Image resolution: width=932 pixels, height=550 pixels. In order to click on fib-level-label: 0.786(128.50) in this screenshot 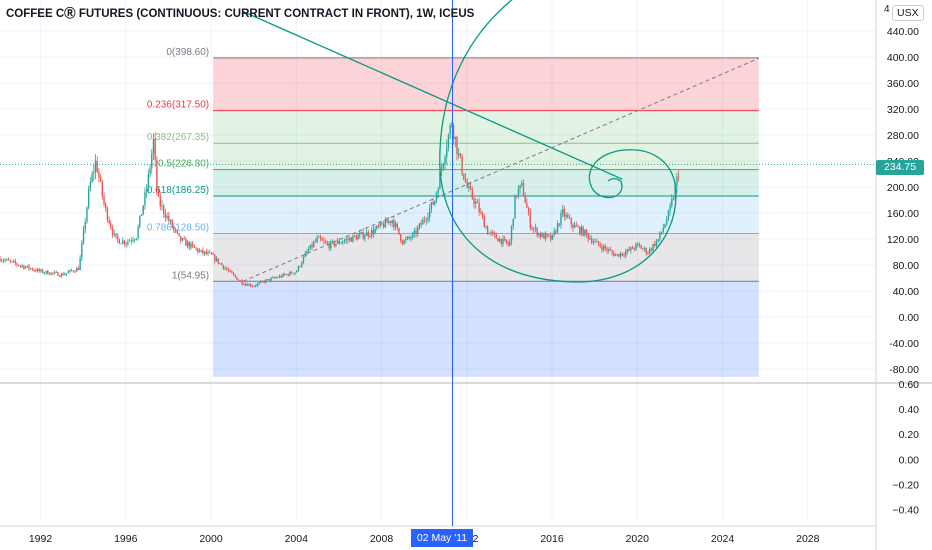, I will do `click(178, 227)`.